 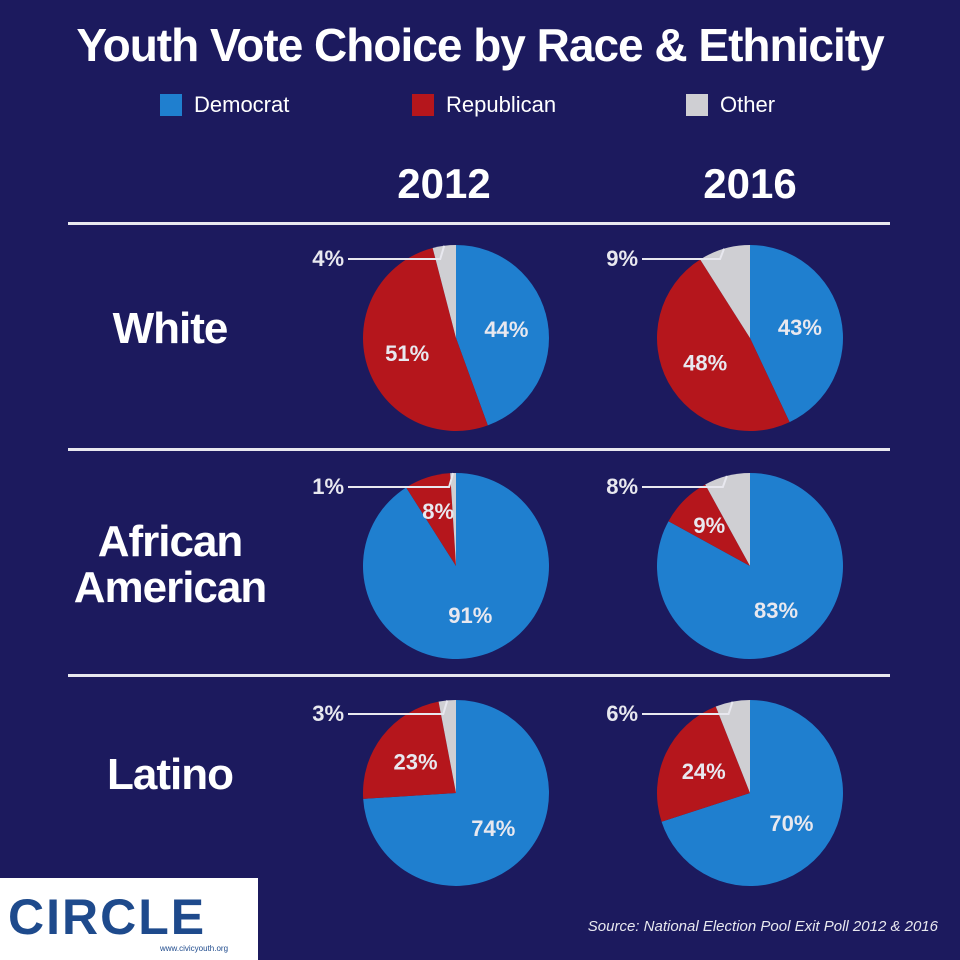 I want to click on data-label-democrat: 44%, so click(x=506, y=329).